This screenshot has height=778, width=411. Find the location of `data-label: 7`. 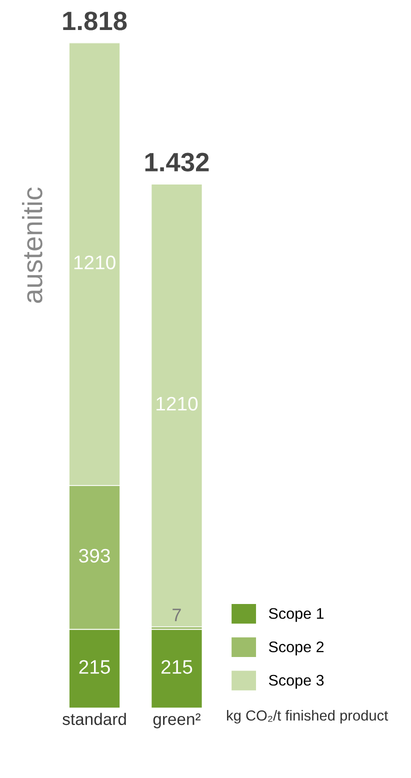

data-label: 7 is located at coordinates (176, 615).